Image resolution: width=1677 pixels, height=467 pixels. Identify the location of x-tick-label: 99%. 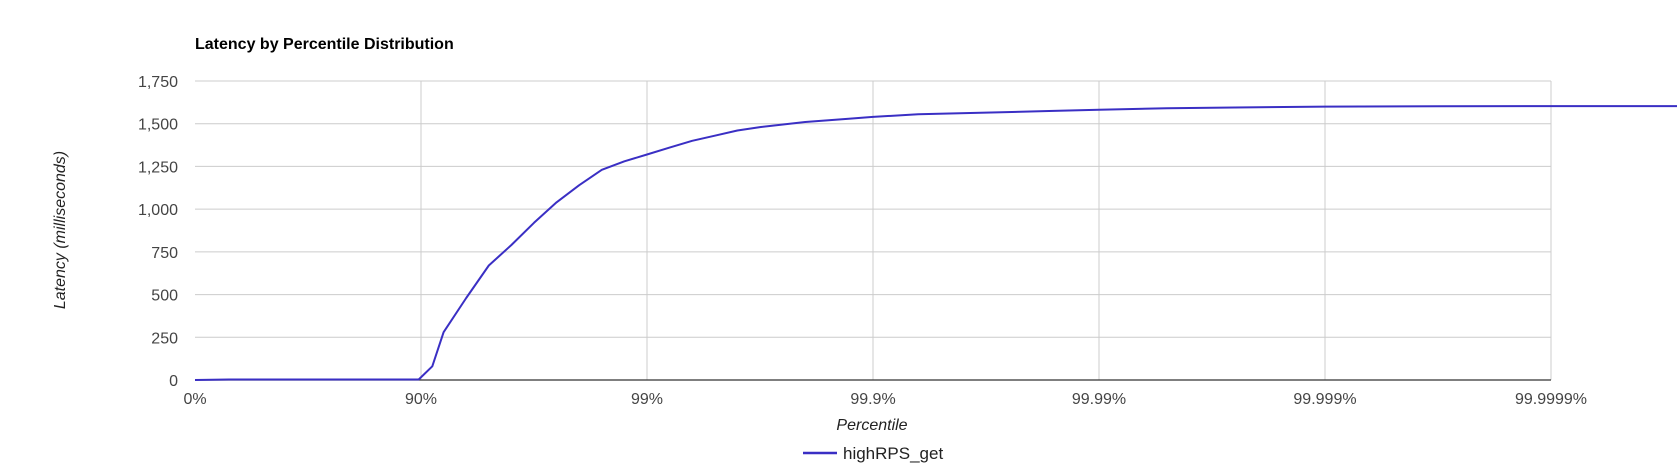
(647, 399).